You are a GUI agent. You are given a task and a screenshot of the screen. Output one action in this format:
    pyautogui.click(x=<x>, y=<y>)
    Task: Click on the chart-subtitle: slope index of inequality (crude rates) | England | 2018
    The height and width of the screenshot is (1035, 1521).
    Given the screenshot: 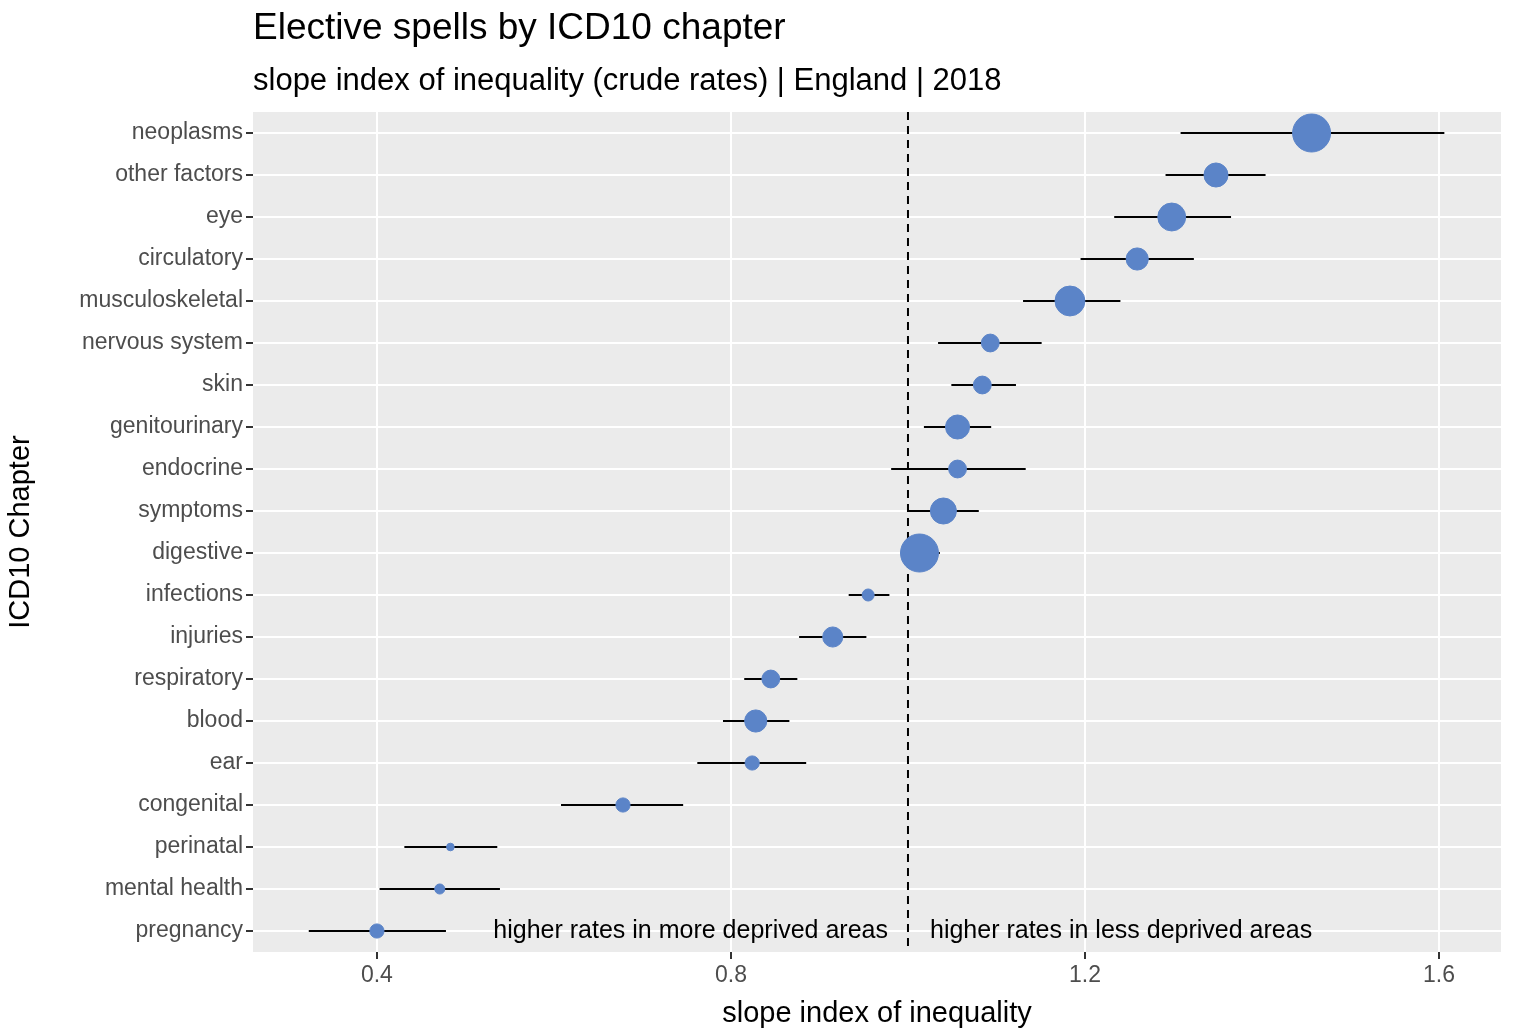 What is the action you would take?
    pyautogui.click(x=627, y=80)
    